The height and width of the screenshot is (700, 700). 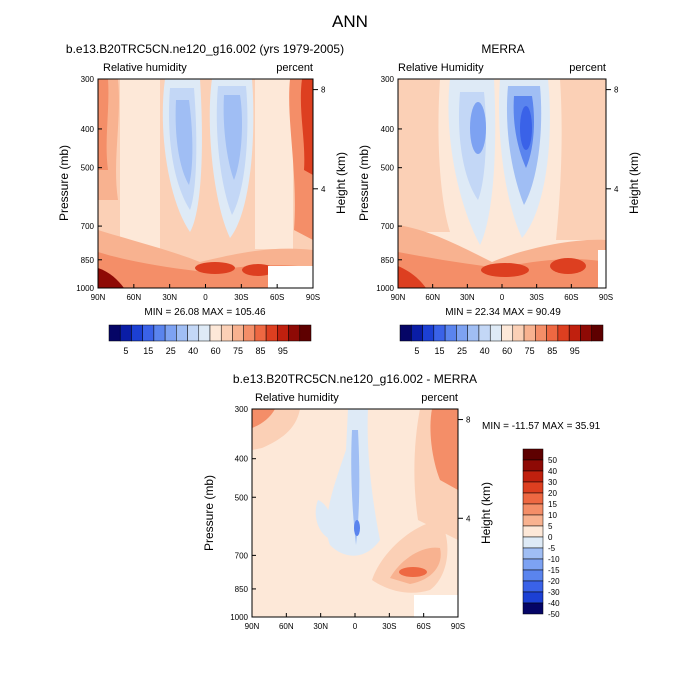 I want to click on diff-field-midlat-negative, so click(x=324, y=520).